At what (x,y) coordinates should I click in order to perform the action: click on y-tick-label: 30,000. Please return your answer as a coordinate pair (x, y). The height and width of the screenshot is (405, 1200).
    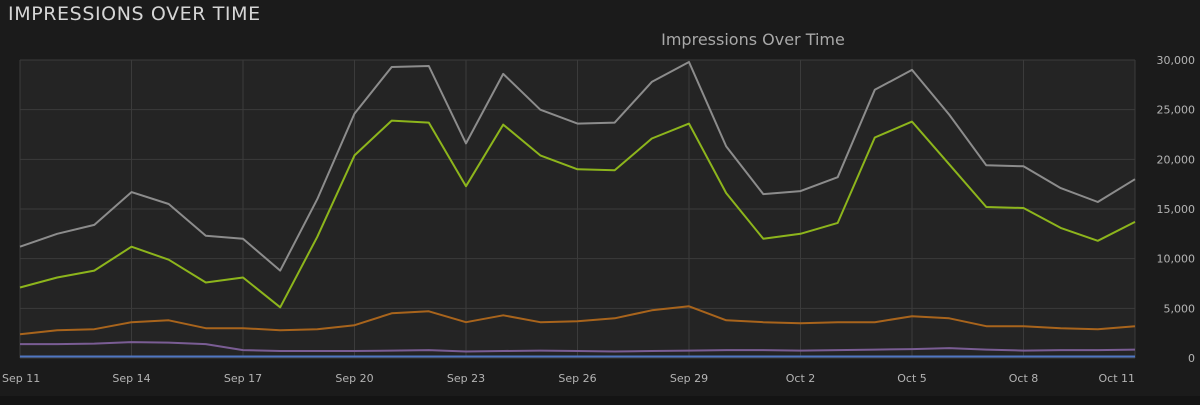
    Looking at the image, I should click on (1176, 60).